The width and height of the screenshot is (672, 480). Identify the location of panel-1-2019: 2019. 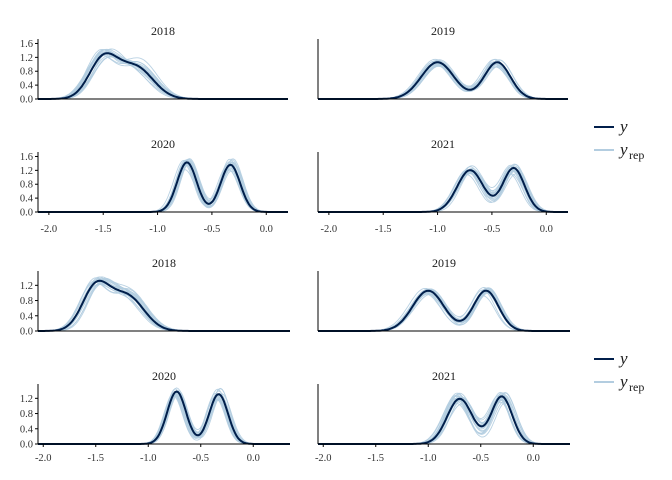
(442, 62).